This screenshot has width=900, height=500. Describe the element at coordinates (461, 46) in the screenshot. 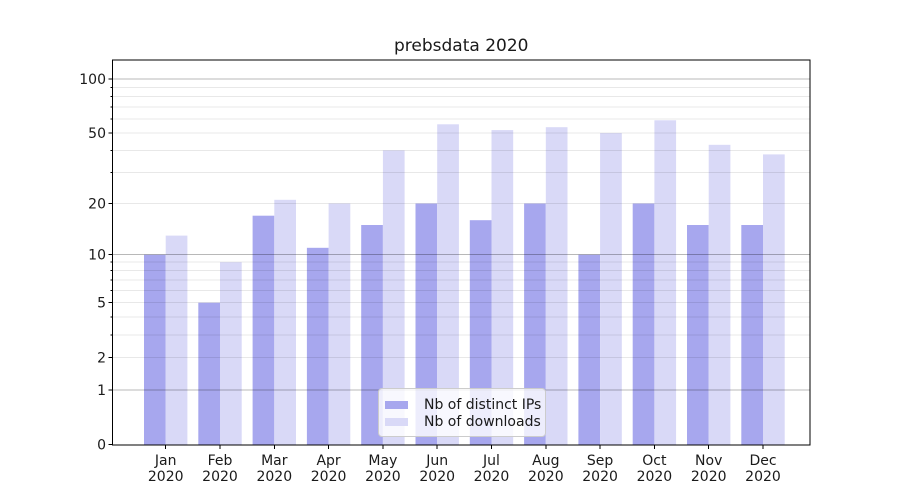

I see `chart-title: prebsdata 2020` at that location.